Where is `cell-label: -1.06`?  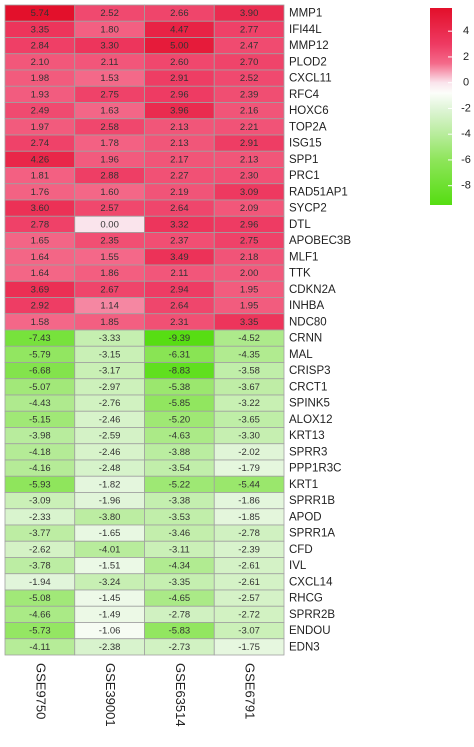 cell-label: -1.06 is located at coordinates (110, 631).